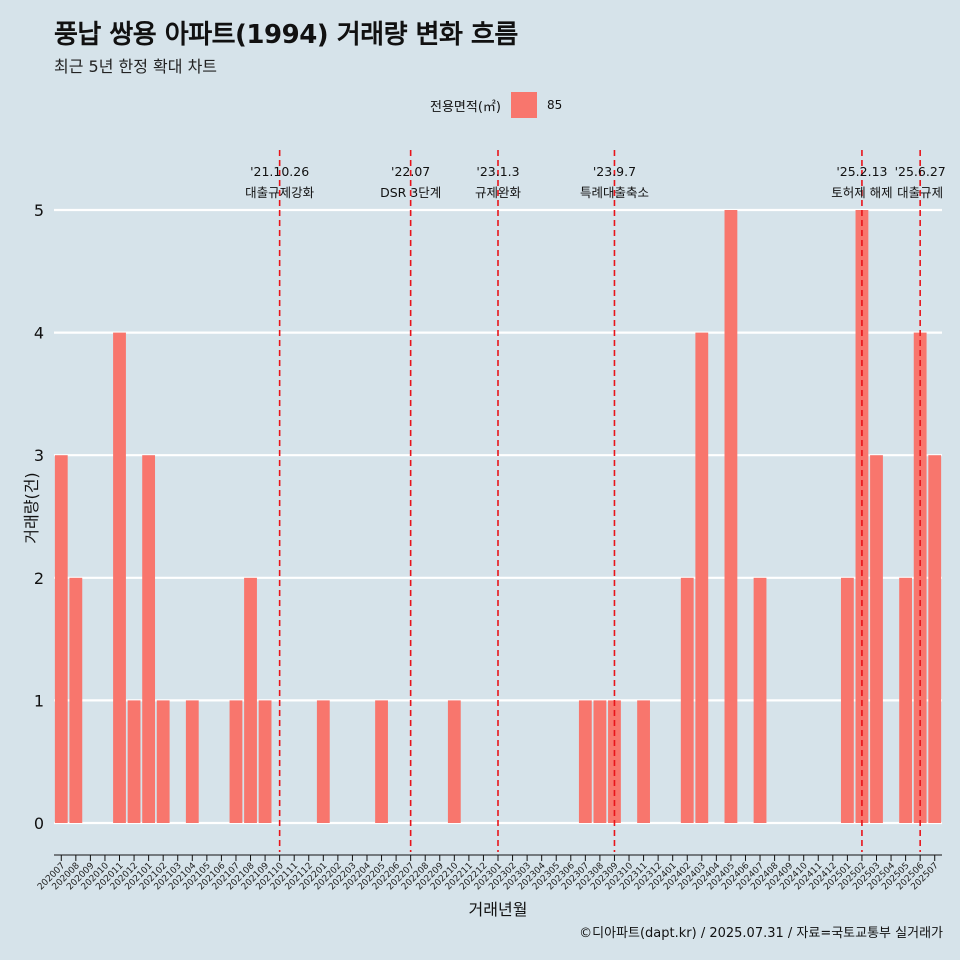 This screenshot has height=960, width=960. What do you see at coordinates (39, 210) in the screenshot?
I see `y-tick-label: 5` at bounding box center [39, 210].